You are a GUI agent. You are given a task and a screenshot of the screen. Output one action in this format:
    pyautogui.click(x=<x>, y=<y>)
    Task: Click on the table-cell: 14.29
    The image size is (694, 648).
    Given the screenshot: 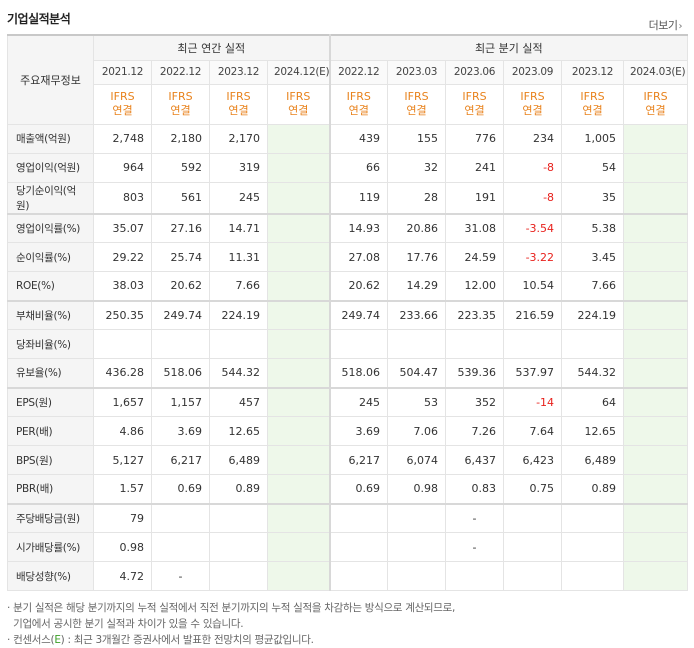 What is the action you would take?
    pyautogui.click(x=417, y=286)
    